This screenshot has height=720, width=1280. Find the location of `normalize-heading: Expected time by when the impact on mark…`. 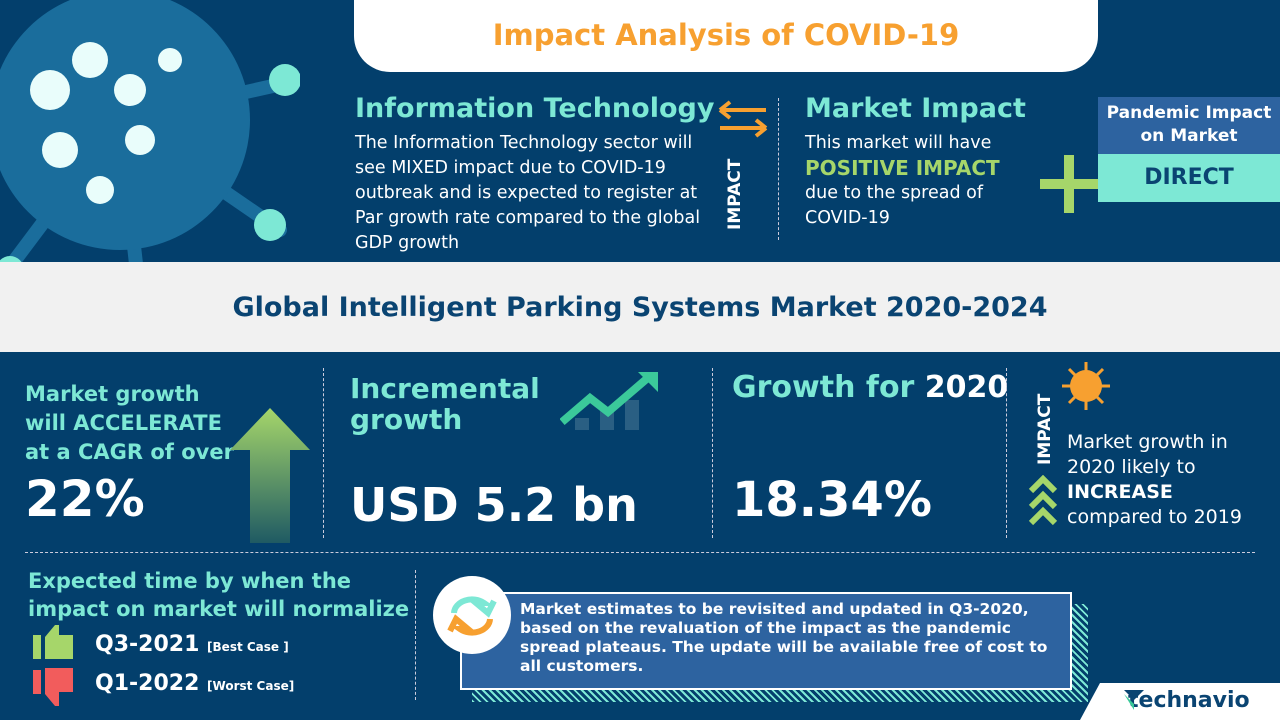

normalize-heading: Expected time by when the impact on mark… is located at coordinates (219, 595).